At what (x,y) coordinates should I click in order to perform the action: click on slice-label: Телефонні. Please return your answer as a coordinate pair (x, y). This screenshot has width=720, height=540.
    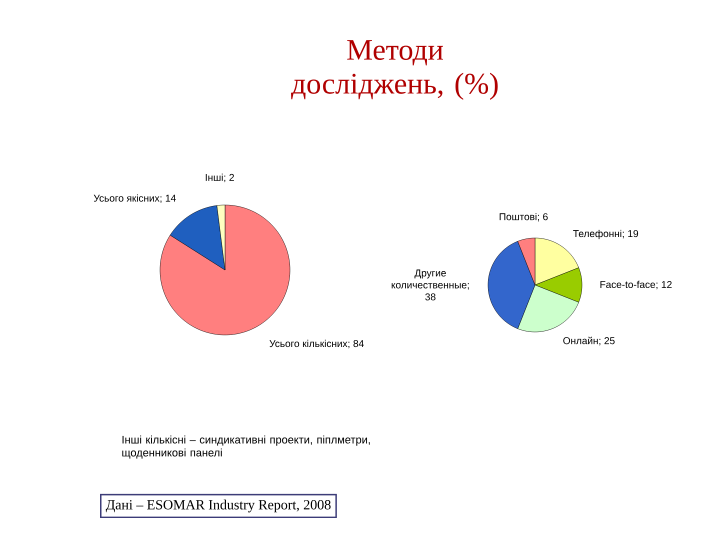
    Looking at the image, I should click on (597, 235).